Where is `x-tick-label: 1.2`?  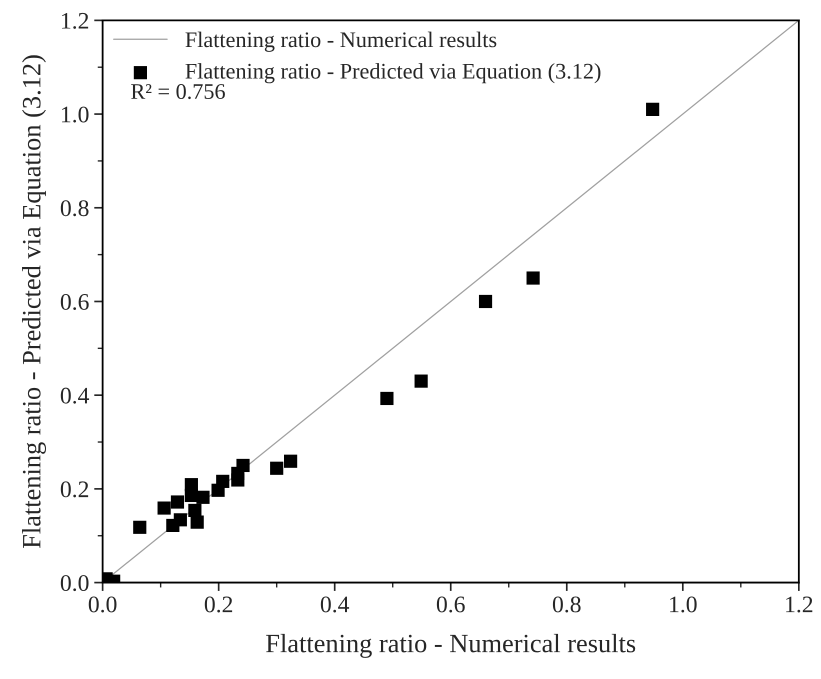 x-tick-label: 1.2 is located at coordinates (799, 604).